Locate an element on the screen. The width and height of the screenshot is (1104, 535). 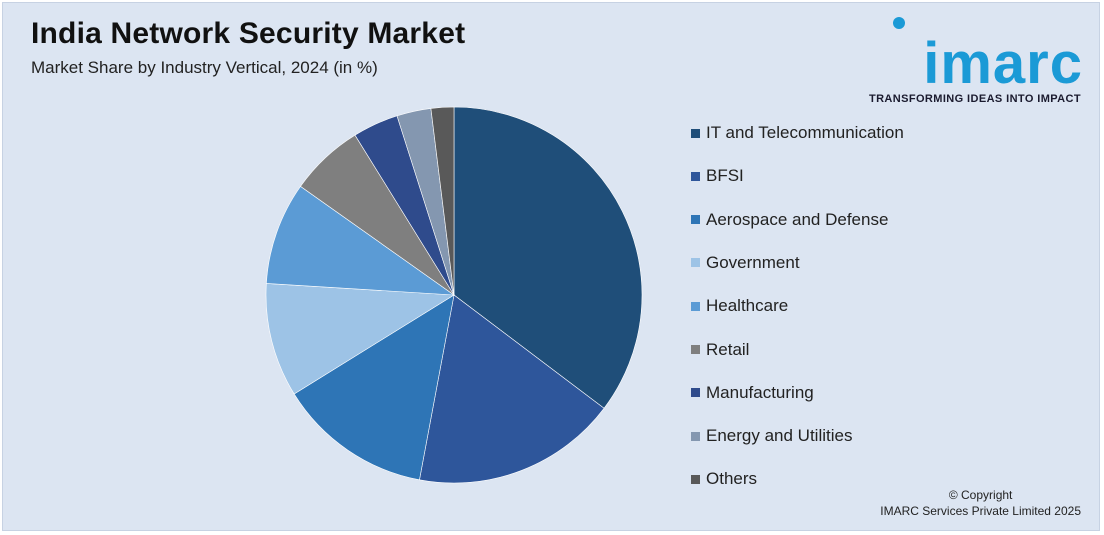
logo-tagline: TRANSFORMING IDEAS INTO IMPACT is located at coordinates (974, 99).